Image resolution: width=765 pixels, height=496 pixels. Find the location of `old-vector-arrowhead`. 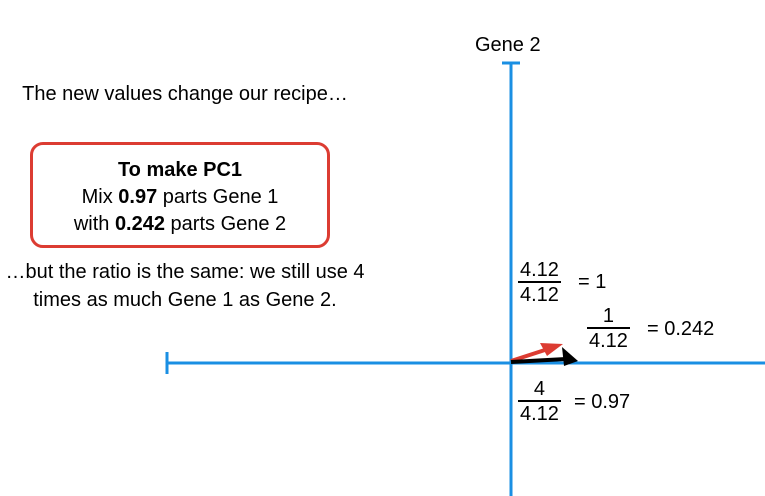

old-vector-arrowhead is located at coordinates (570, 356).